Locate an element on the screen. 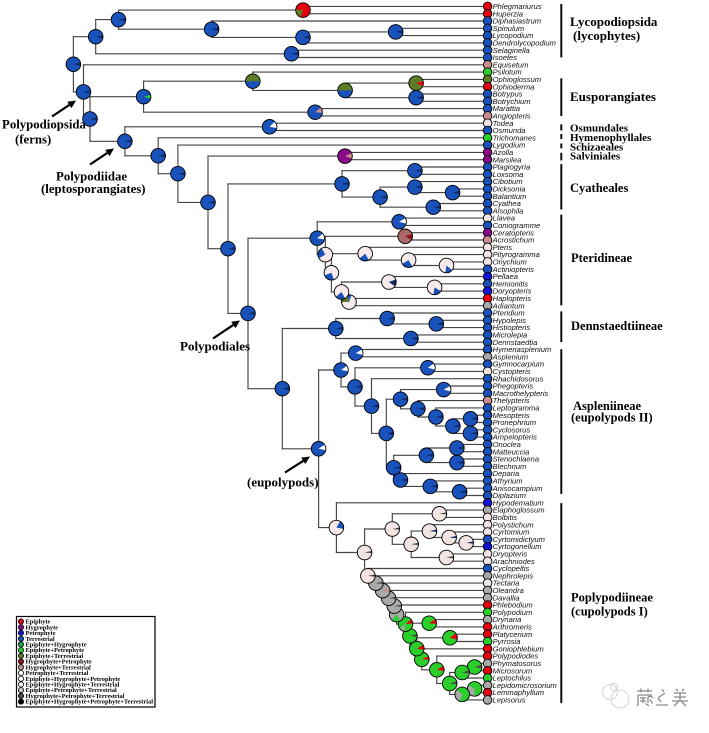 This screenshot has height=733, width=709. svg-text: Angiopteris is located at coordinates (511, 116).